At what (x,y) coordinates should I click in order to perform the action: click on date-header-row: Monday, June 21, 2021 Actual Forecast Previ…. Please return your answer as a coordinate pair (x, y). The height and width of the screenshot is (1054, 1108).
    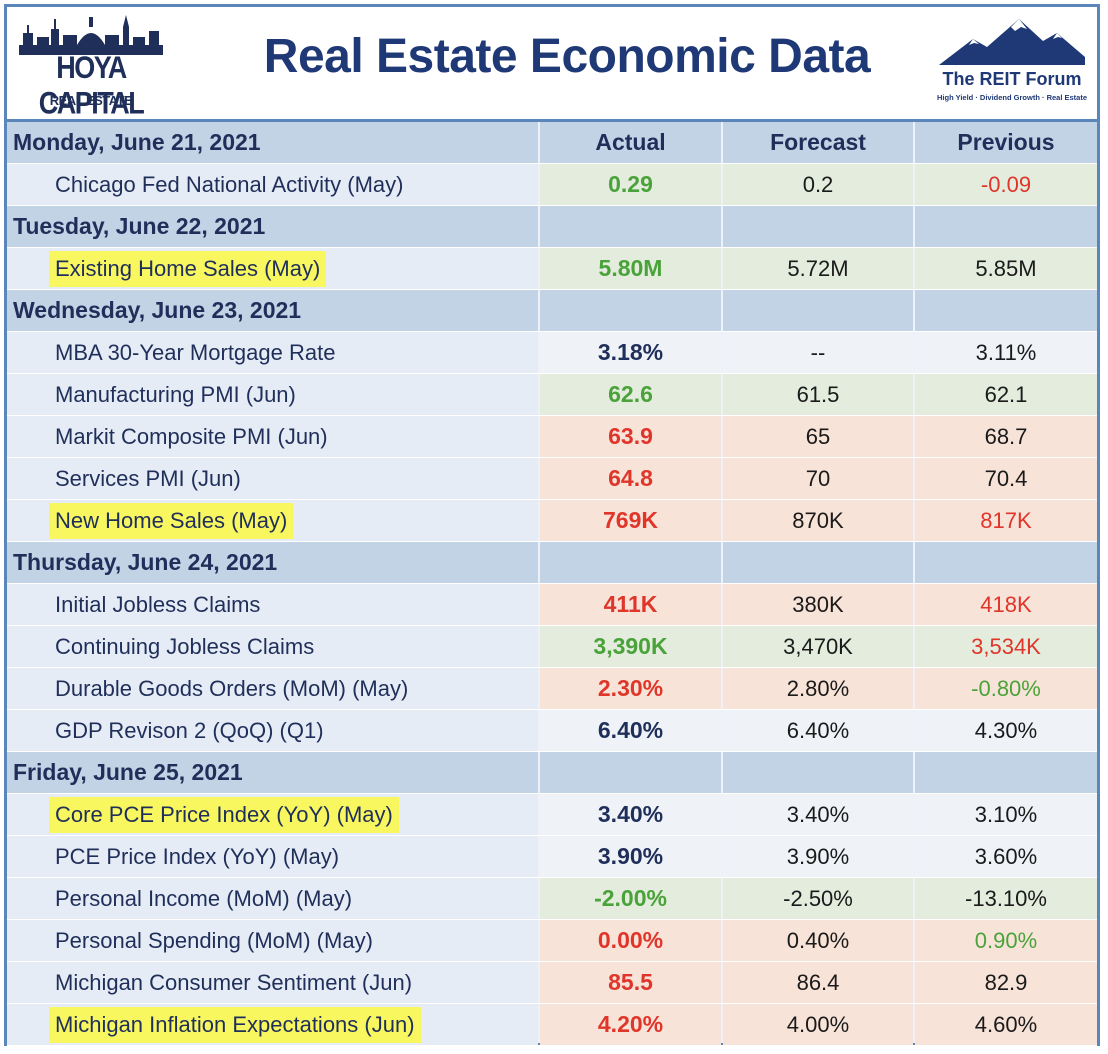
    Looking at the image, I should click on (552, 143).